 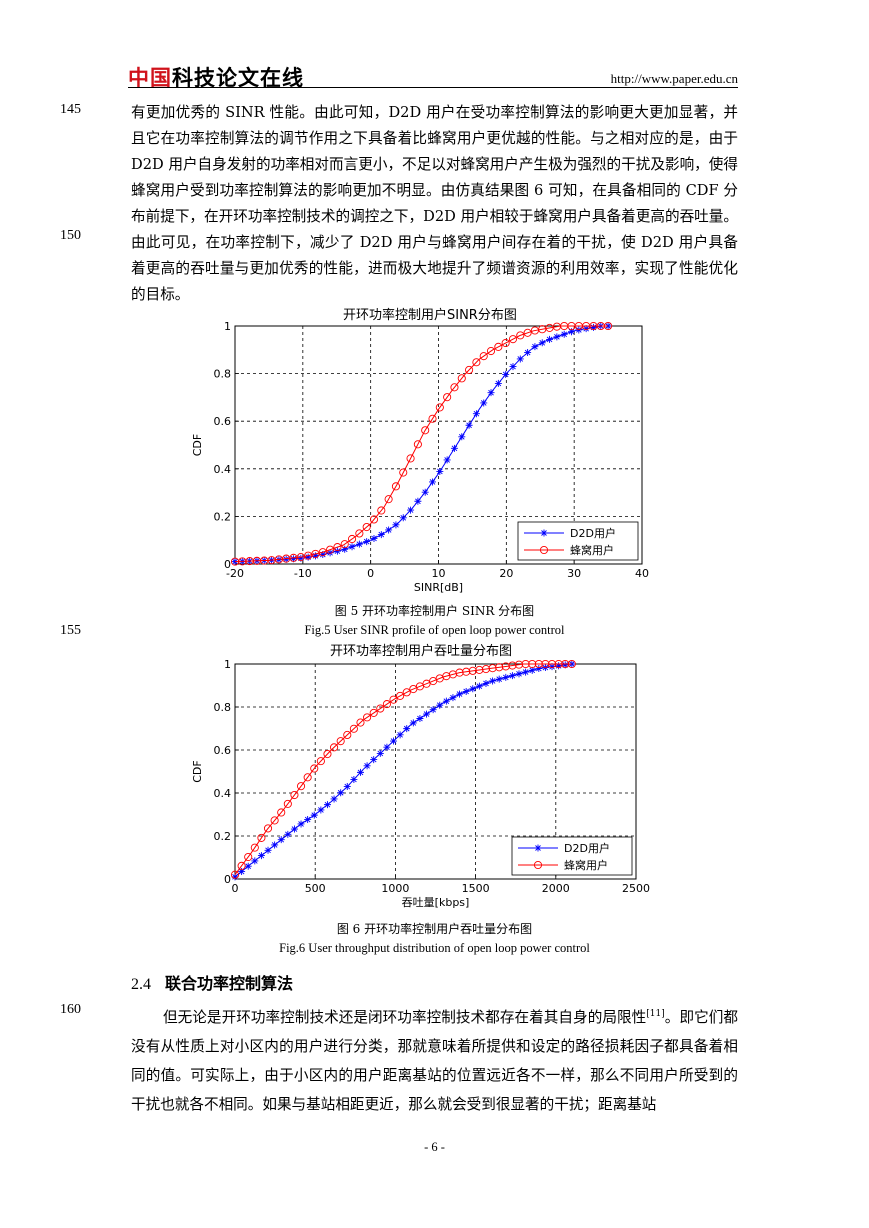 What do you see at coordinates (227, 564) in the screenshot?
I see `y-tick-label: 0` at bounding box center [227, 564].